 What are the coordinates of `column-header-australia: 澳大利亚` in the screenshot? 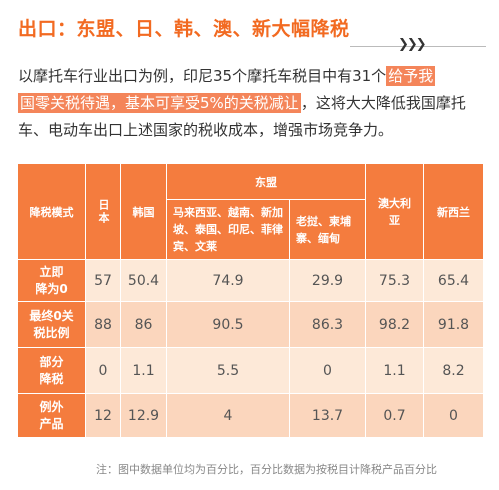 It's located at (394, 211).